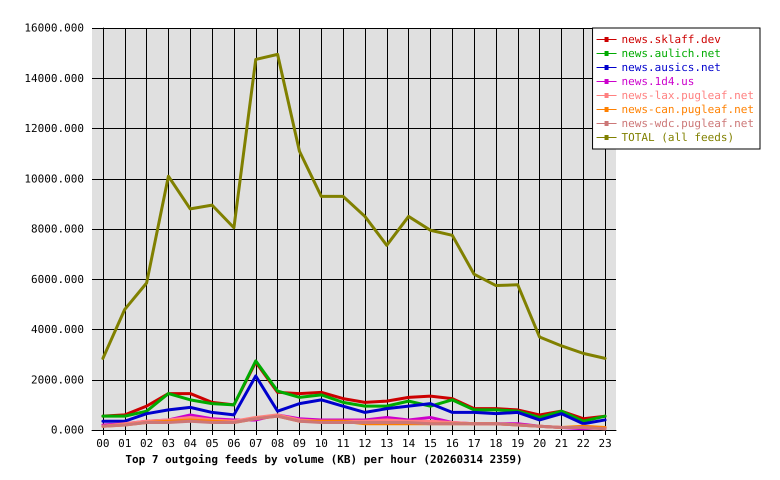 The width and height of the screenshot is (780, 480). Describe the element at coordinates (431, 443) in the screenshot. I see `x-tick-label: 15` at that location.